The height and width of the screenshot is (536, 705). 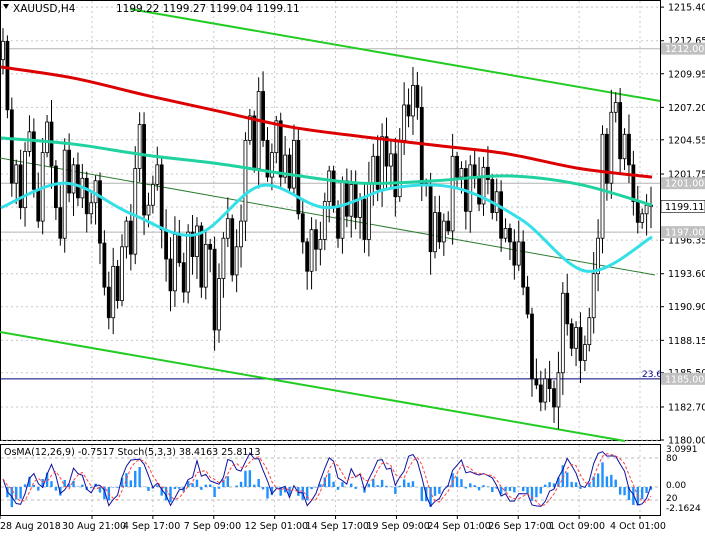 I want to click on osc-tick-label: 20, so click(x=672, y=499).